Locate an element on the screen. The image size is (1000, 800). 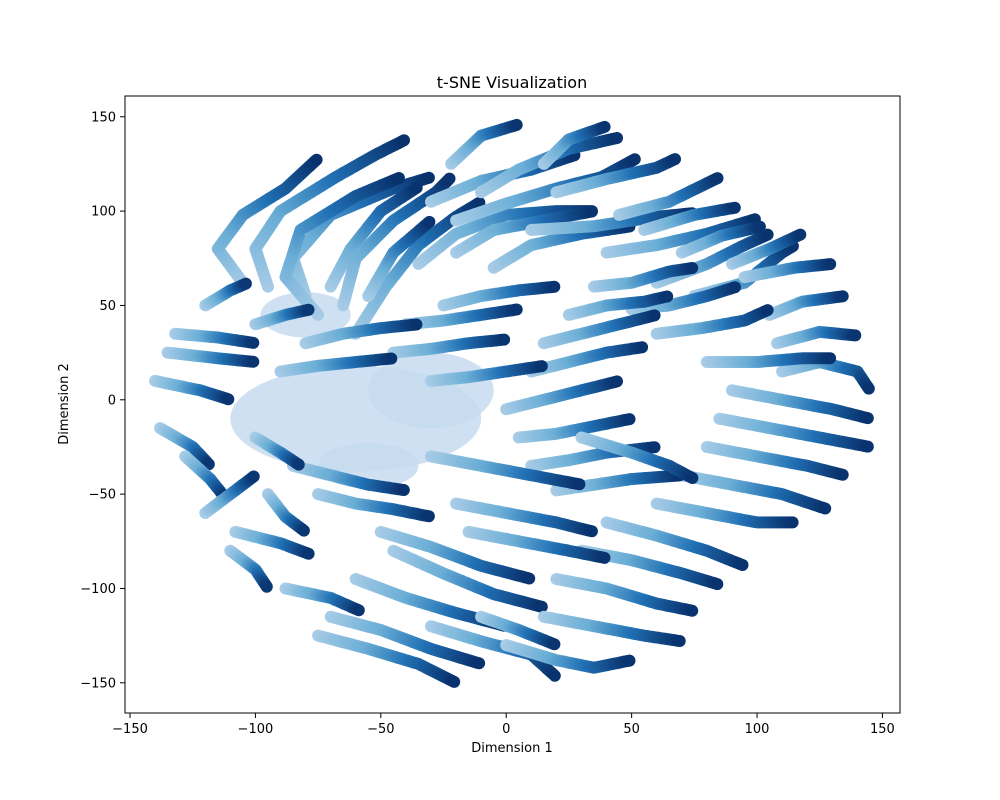
x-tick-label: 100 is located at coordinates (757, 729).